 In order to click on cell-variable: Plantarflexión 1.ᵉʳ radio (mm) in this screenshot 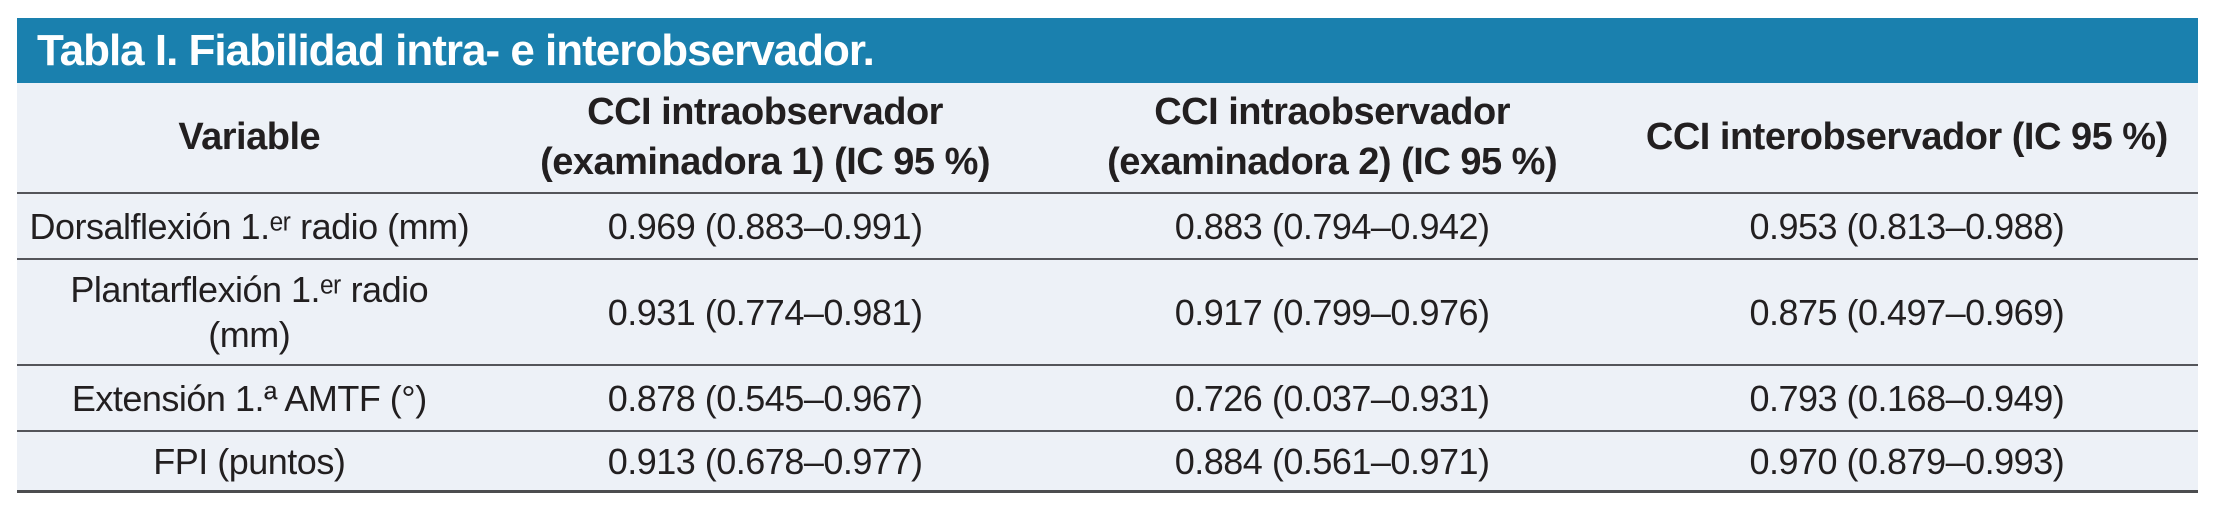, I will do `click(249, 312)`.